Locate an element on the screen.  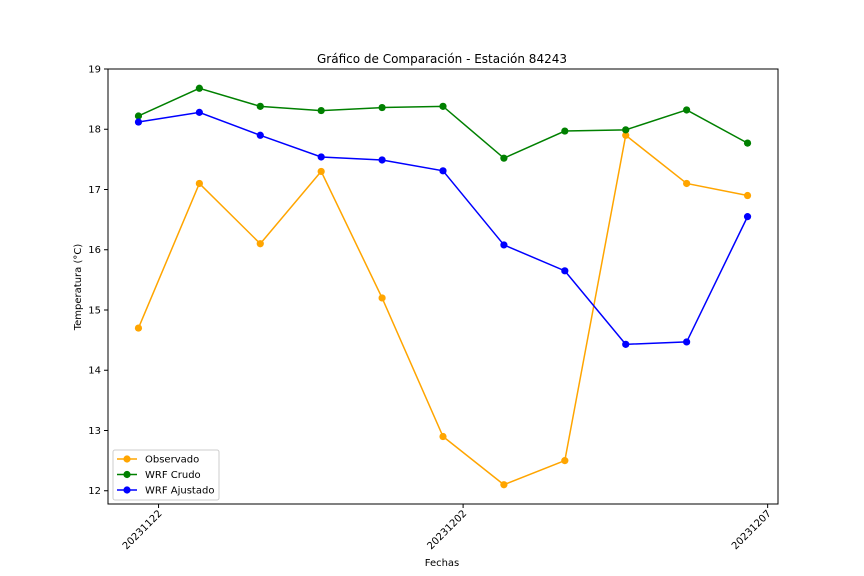
series-wrf-crudo is located at coordinates (443, 123).